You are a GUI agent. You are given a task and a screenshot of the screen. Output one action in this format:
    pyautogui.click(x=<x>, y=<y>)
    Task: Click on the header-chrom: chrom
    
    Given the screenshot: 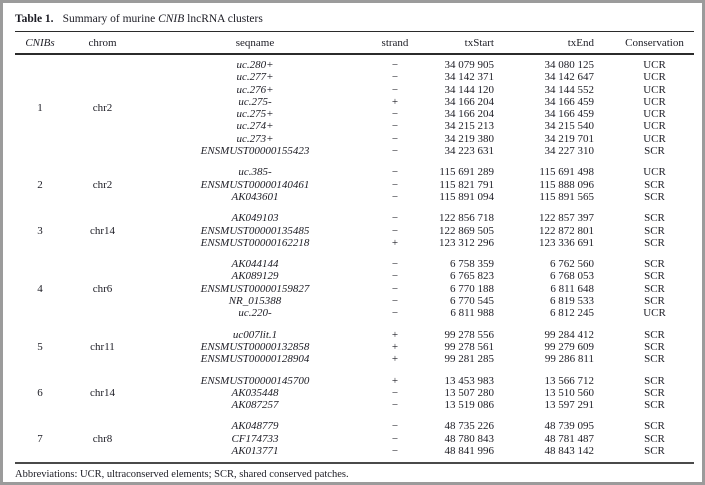 What is the action you would take?
    pyautogui.click(x=102, y=42)
    